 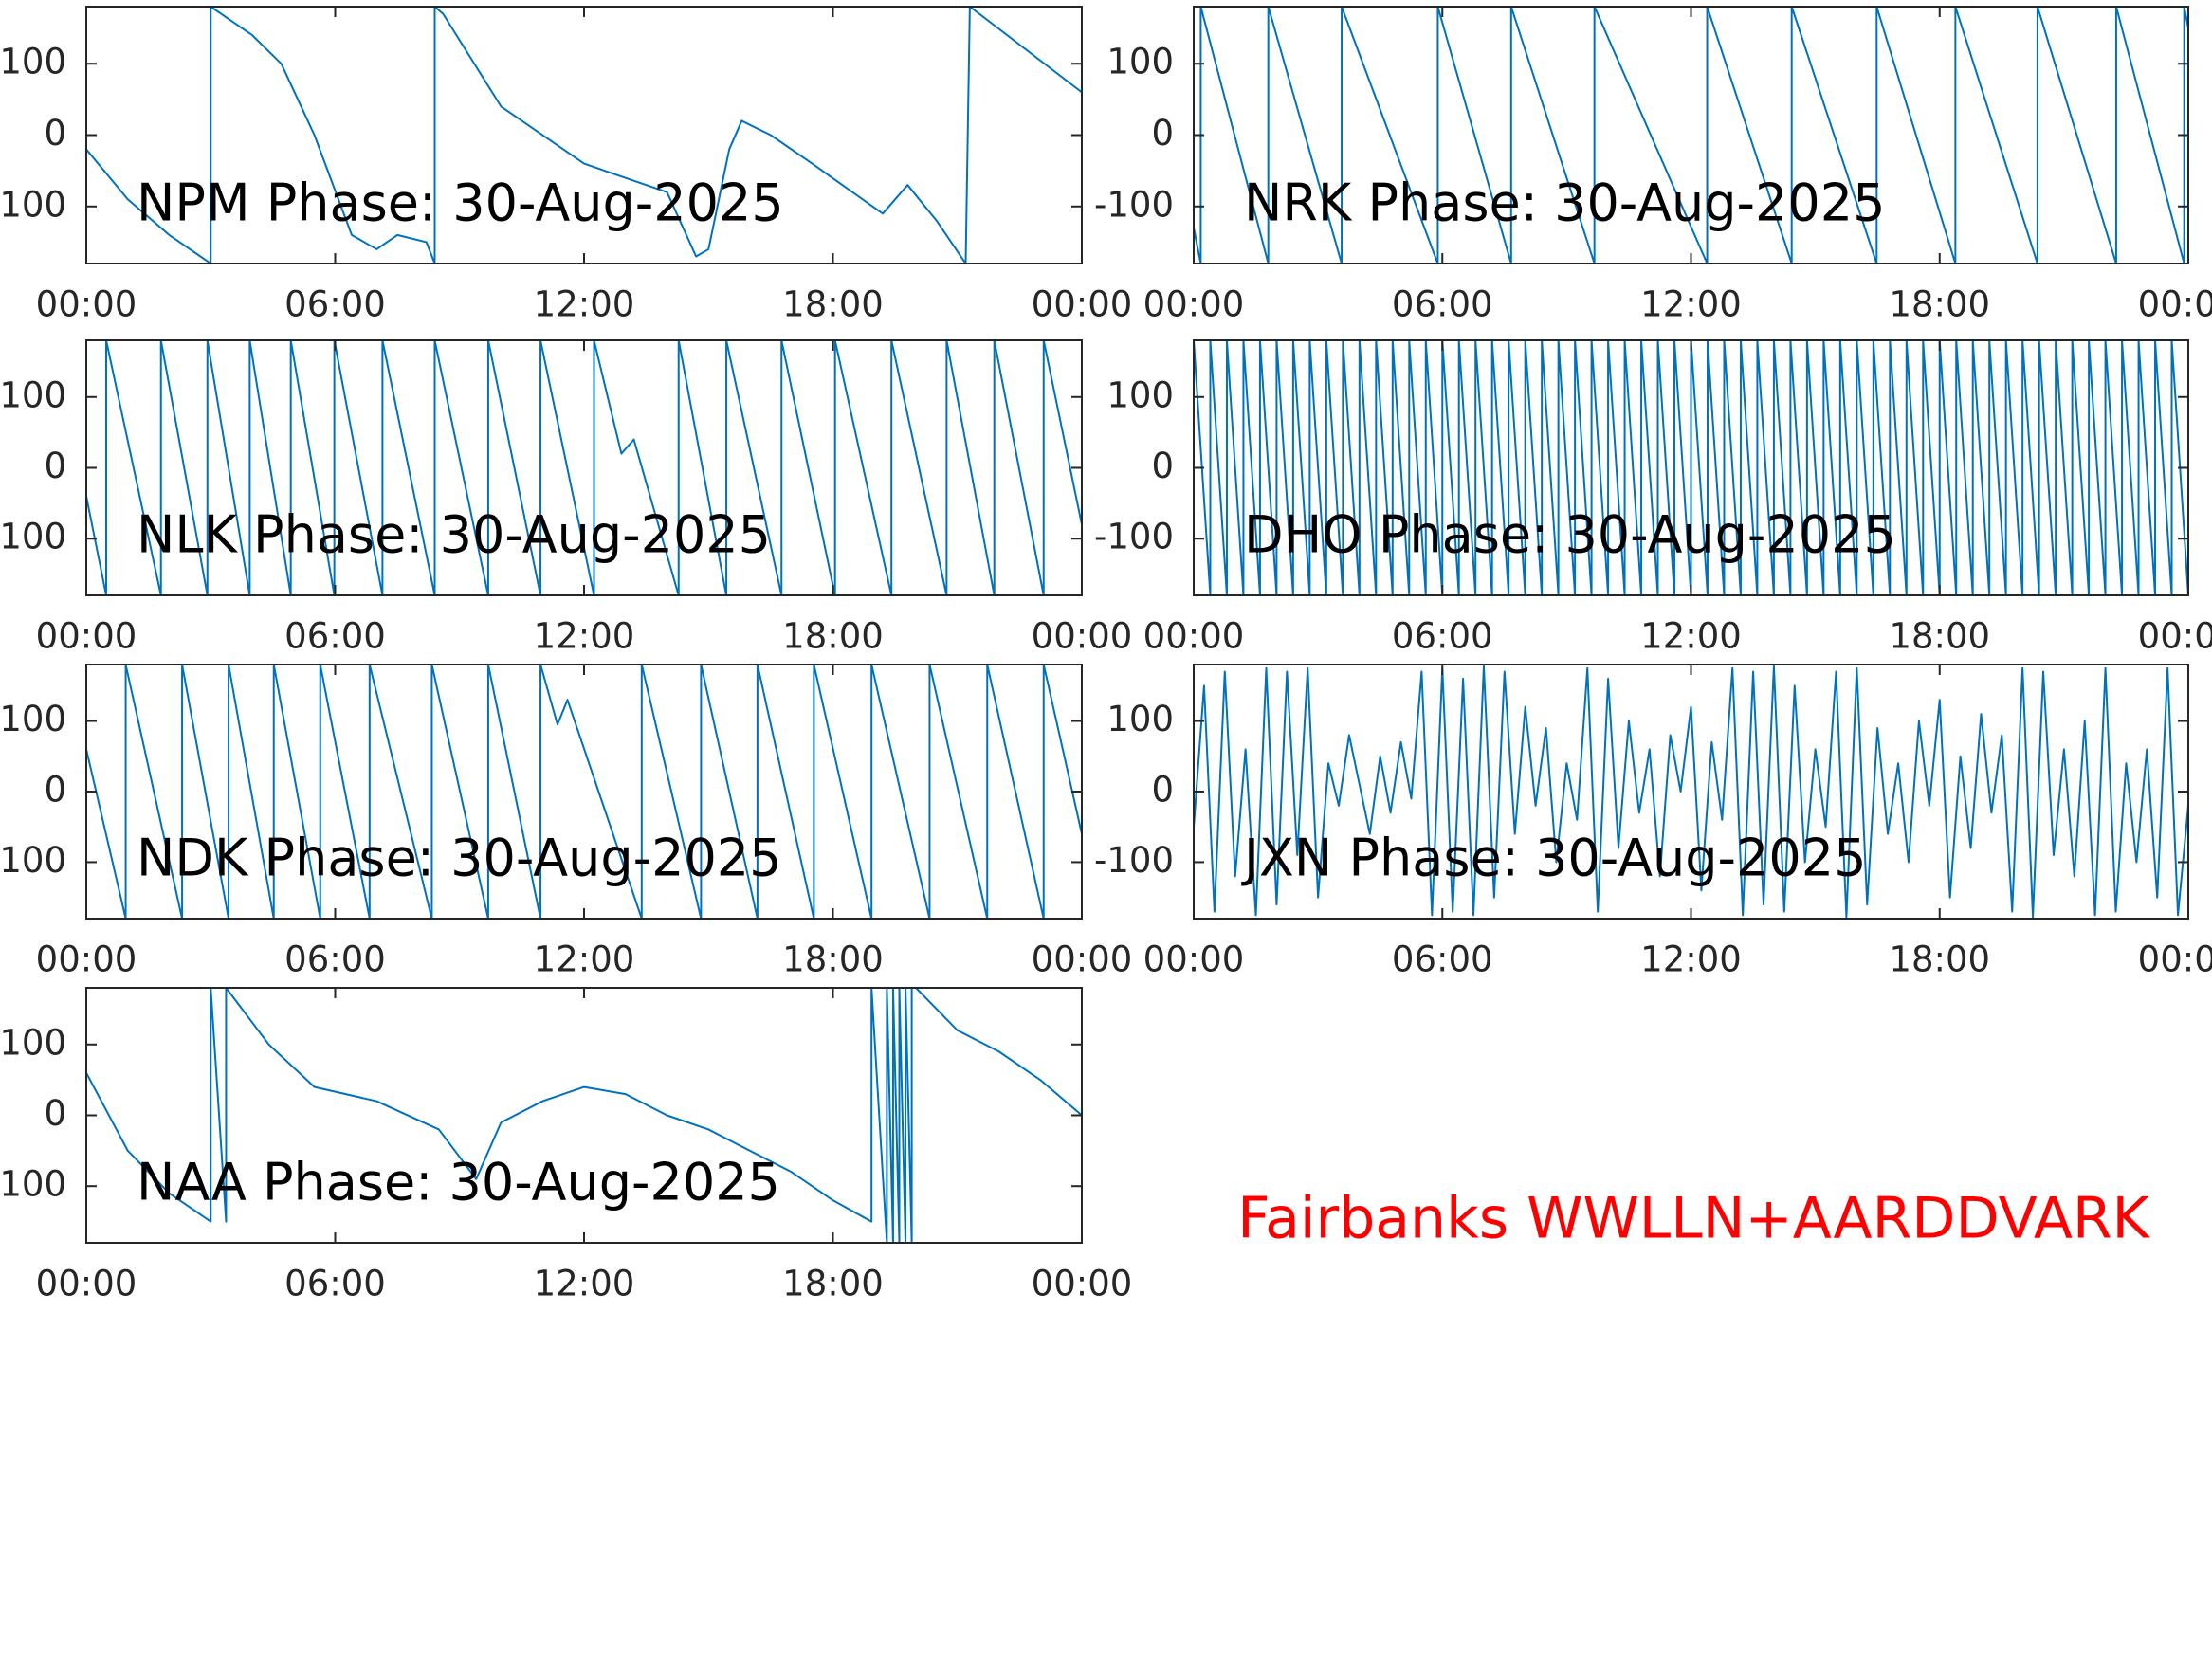 I want to click on subplot-title: DHO Phase: 30-Aug-2025, so click(x=1570, y=535).